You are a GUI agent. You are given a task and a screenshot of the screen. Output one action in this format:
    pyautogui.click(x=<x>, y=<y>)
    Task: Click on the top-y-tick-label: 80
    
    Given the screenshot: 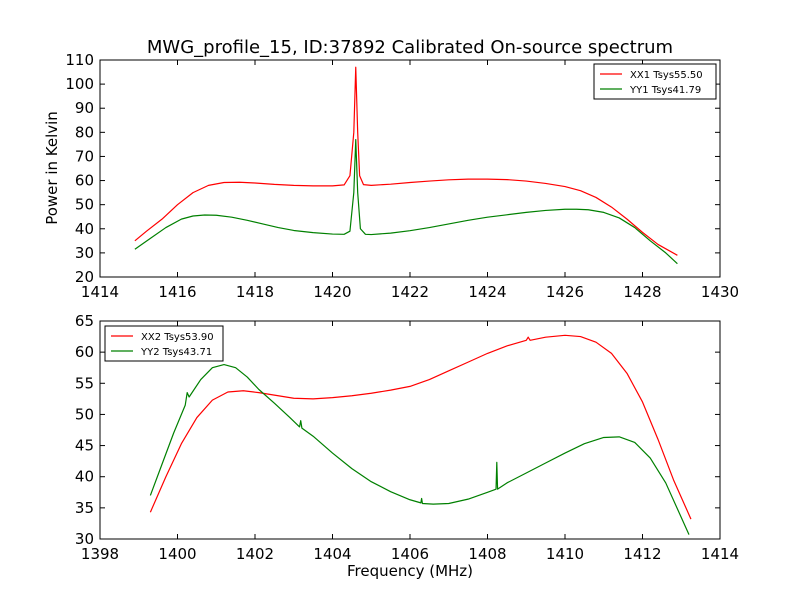 What is the action you would take?
    pyautogui.click(x=84, y=132)
    